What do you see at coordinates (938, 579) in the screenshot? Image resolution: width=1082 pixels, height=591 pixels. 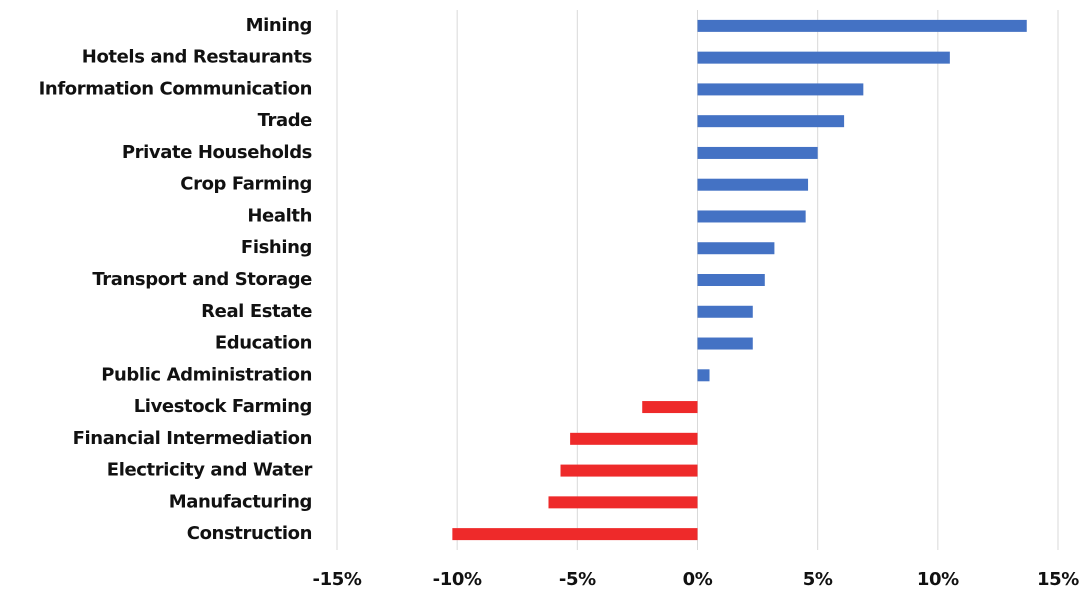 I see `x-tick-label: 10%` at bounding box center [938, 579].